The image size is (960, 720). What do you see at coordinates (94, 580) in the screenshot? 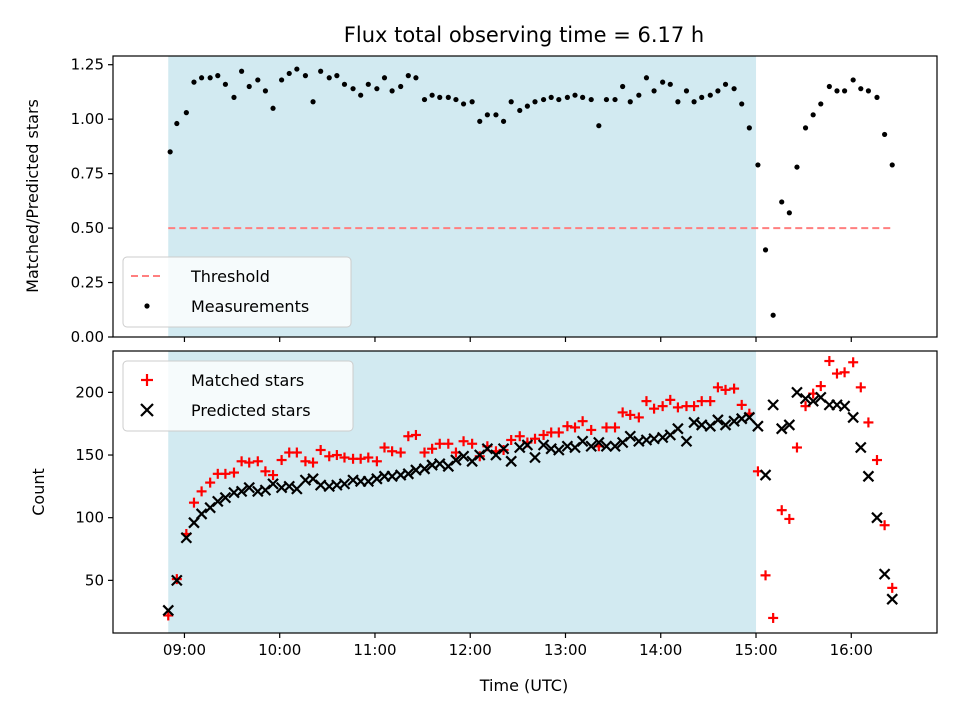
I see `y-tick-label: 50` at bounding box center [94, 580].